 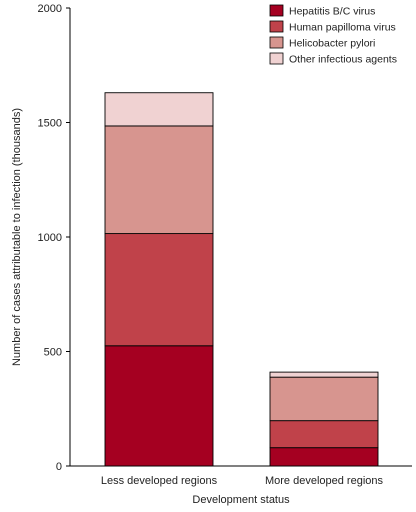 What do you see at coordinates (332, 12) in the screenshot?
I see `legend-label: Hepatitis B/C virus` at bounding box center [332, 12].